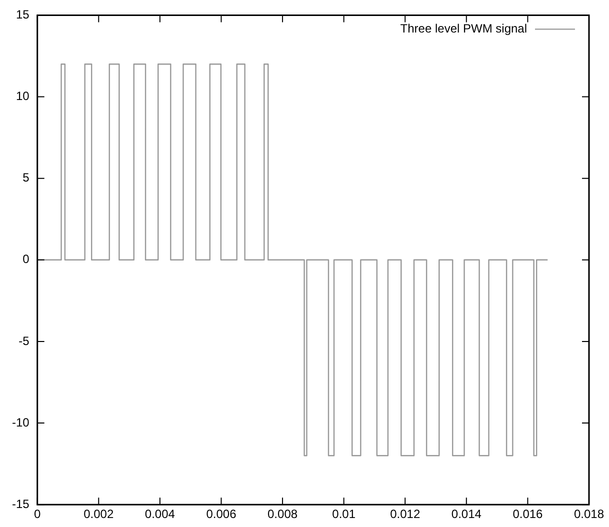  Describe the element at coordinates (528, 514) in the screenshot. I see `x-tick-label: 0.016` at that location.